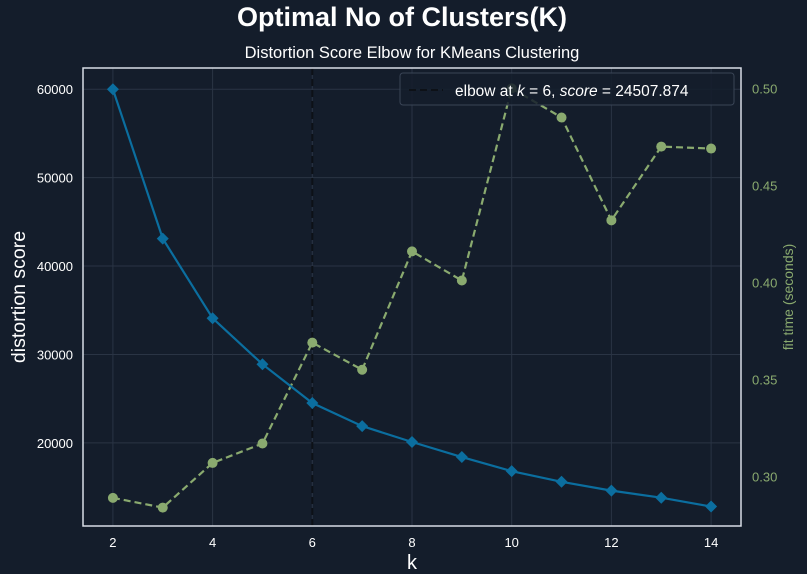  What do you see at coordinates (764, 88) in the screenshot?
I see `y2-tick-label: 0.50` at bounding box center [764, 88].